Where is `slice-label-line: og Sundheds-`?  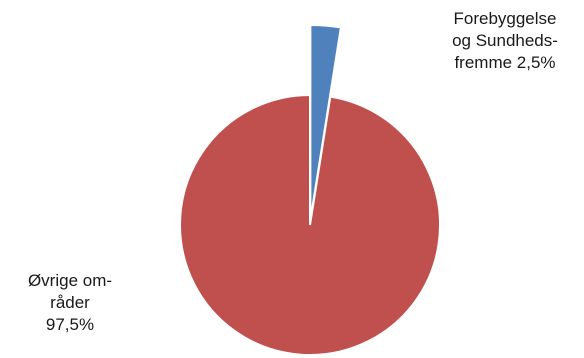
slice-label-line: og Sundheds- is located at coordinates (505, 41).